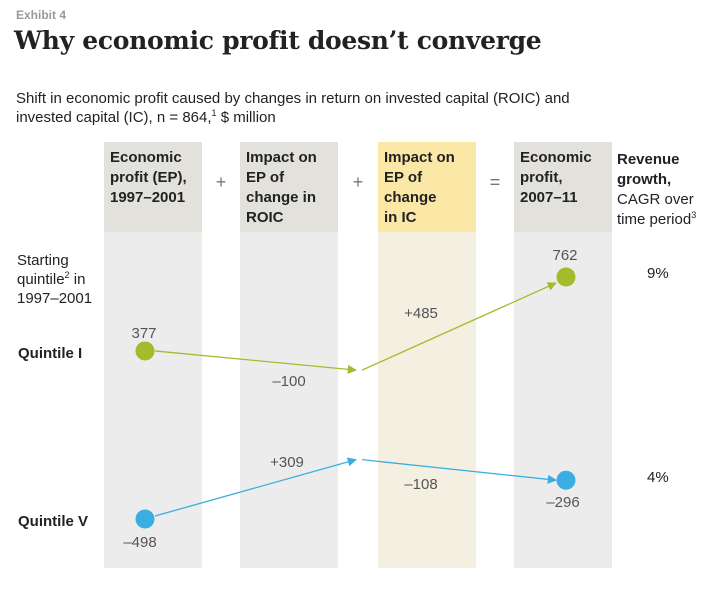  What do you see at coordinates (658, 477) in the screenshot?
I see `q5-revenue-growth: 4%` at bounding box center [658, 477].